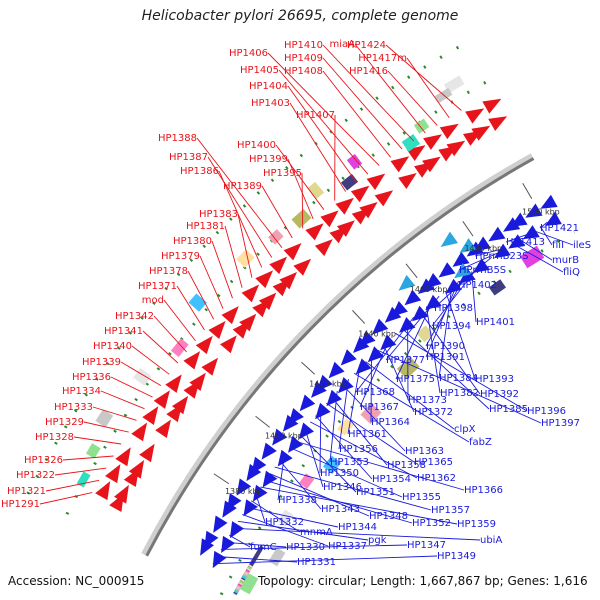 Image resolution: width=600 pixels, height=600 pixels. Describe the element at coordinates (282, 173) in the screenshot. I see `gene-label: HP1395` at that location.